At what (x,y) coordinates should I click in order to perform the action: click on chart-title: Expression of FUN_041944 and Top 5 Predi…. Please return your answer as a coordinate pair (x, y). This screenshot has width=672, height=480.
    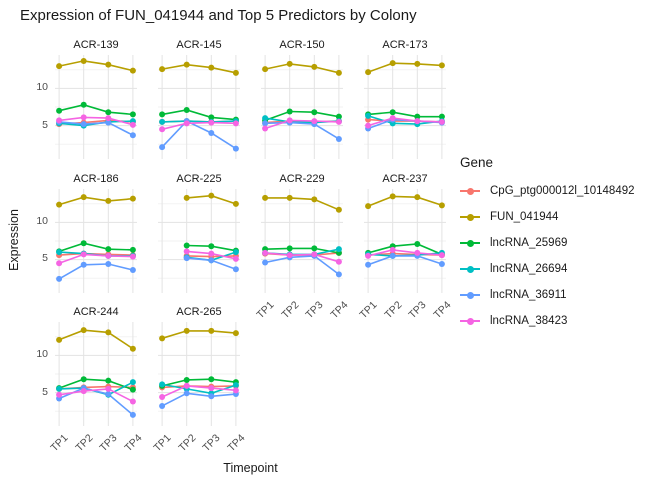
    Looking at the image, I should click on (218, 15).